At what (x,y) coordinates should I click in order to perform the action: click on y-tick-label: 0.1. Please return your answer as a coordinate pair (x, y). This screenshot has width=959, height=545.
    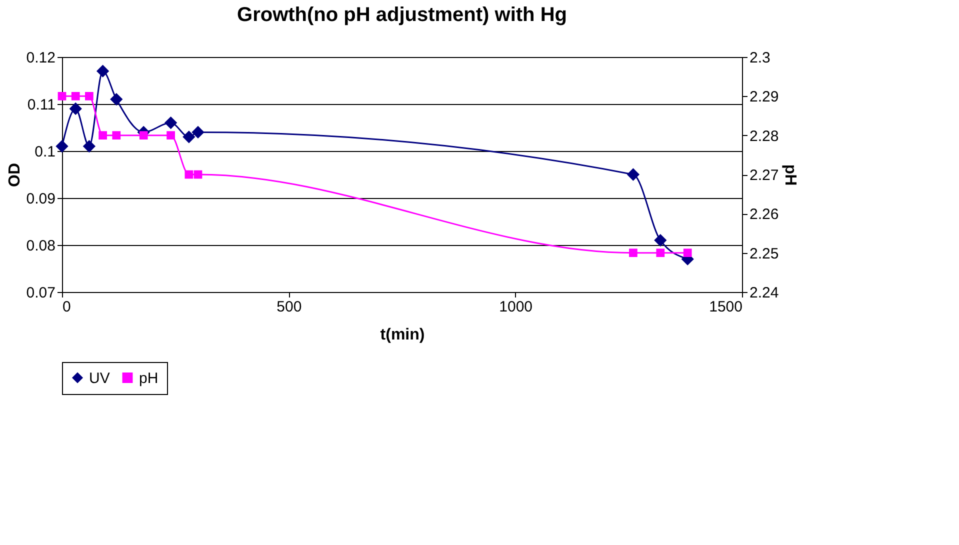
    Looking at the image, I should click on (45, 152).